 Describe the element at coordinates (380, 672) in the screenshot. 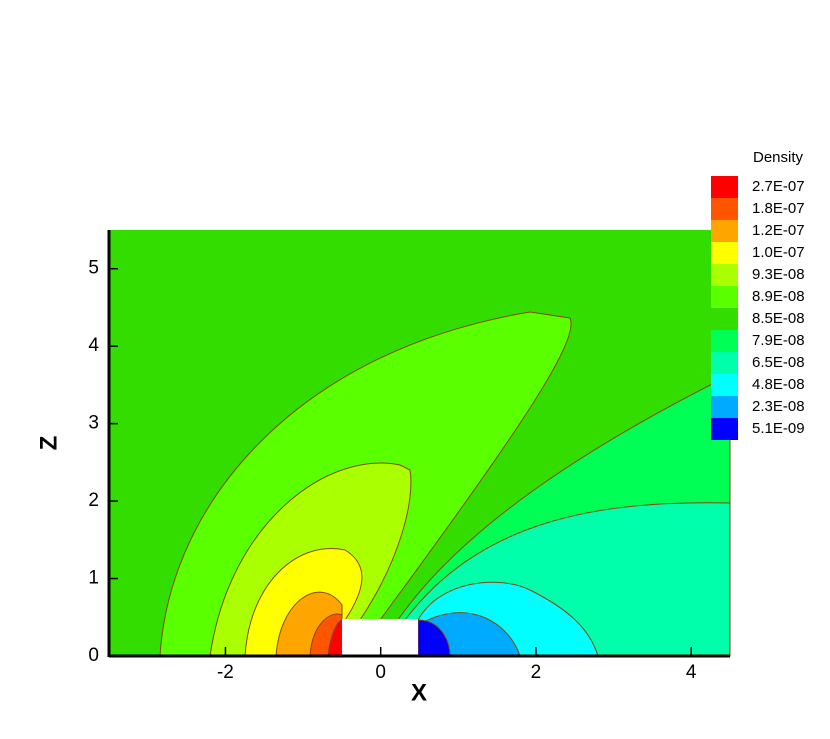

I see `x-tick-label: 0` at that location.